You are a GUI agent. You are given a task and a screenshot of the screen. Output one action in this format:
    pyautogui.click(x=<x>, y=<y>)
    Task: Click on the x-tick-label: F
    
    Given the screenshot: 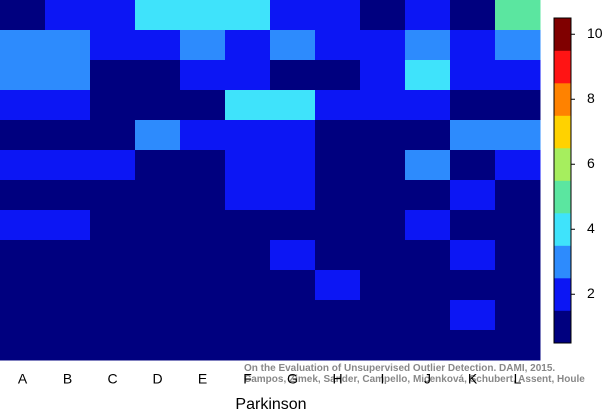 What is the action you would take?
    pyautogui.click(x=247, y=379)
    